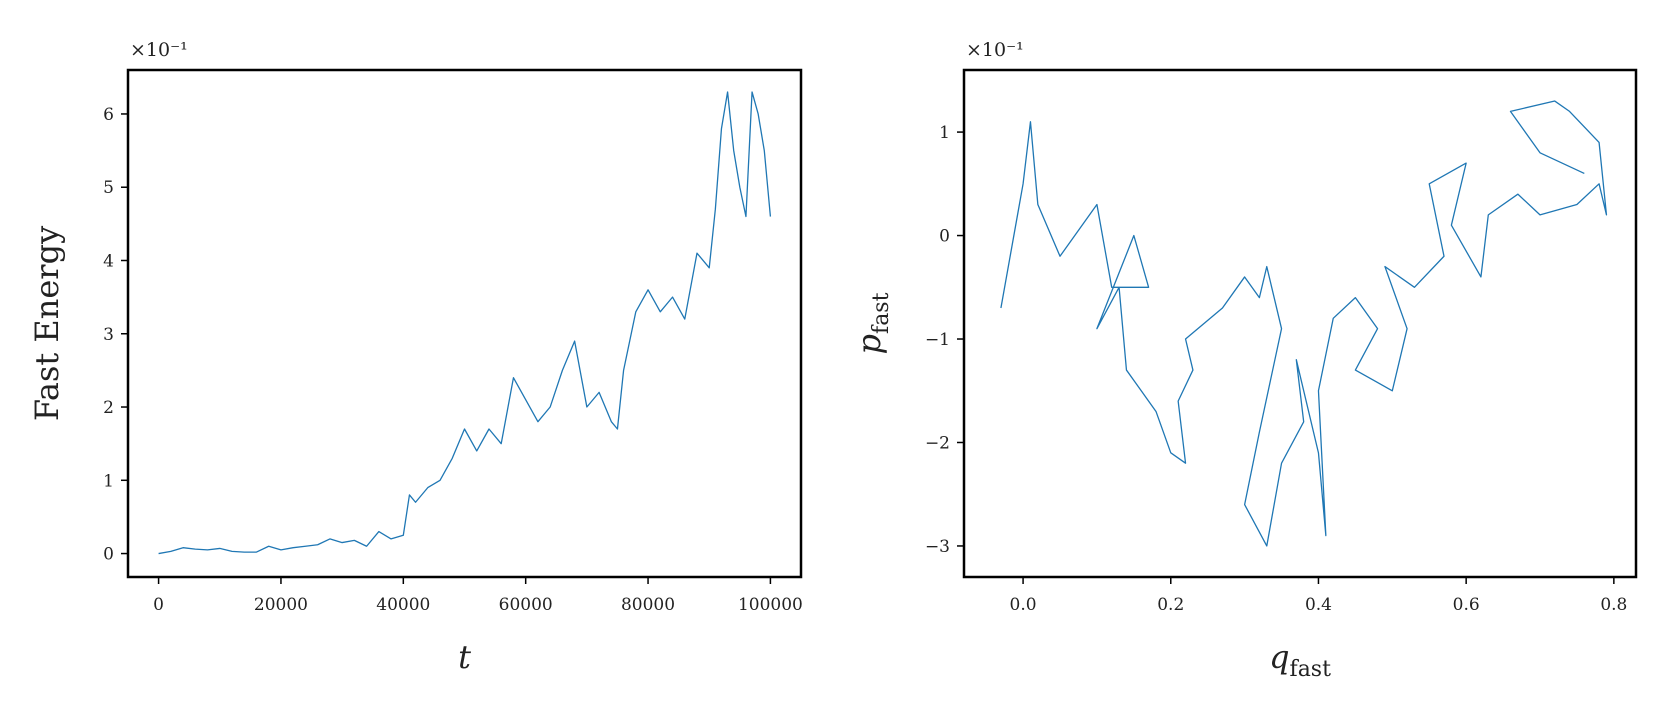 The image size is (1661, 707). What do you see at coordinates (937, 443) in the screenshot?
I see `y-tick-label: −2` at bounding box center [937, 443].